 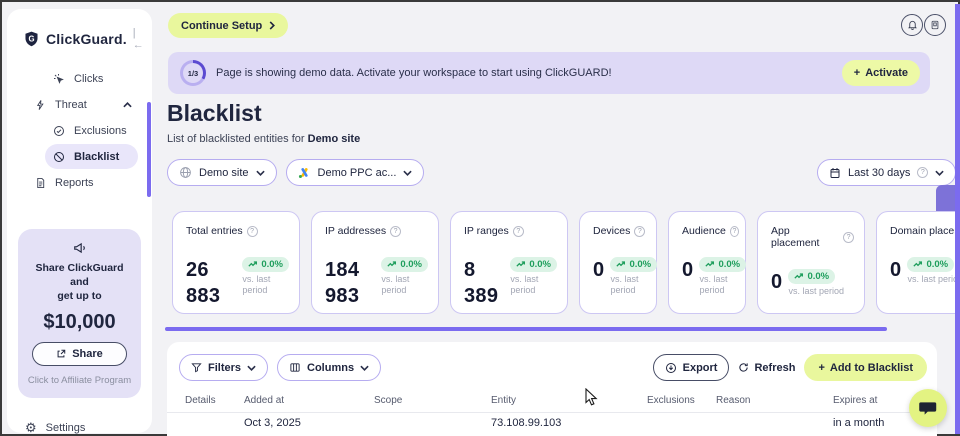 I want to click on columns-button: Columns, so click(x=329, y=367).